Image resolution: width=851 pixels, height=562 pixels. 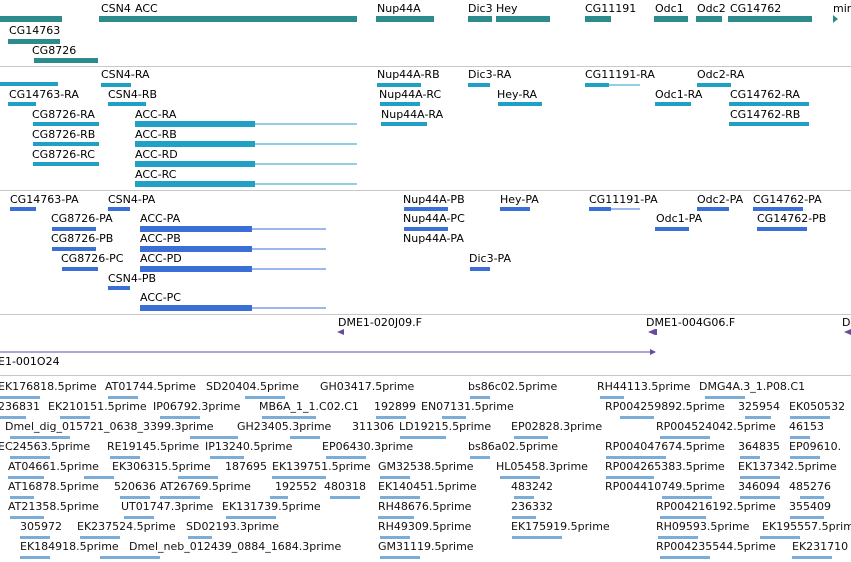 I want to click on gene-label: CSN4, so click(x=116, y=8).